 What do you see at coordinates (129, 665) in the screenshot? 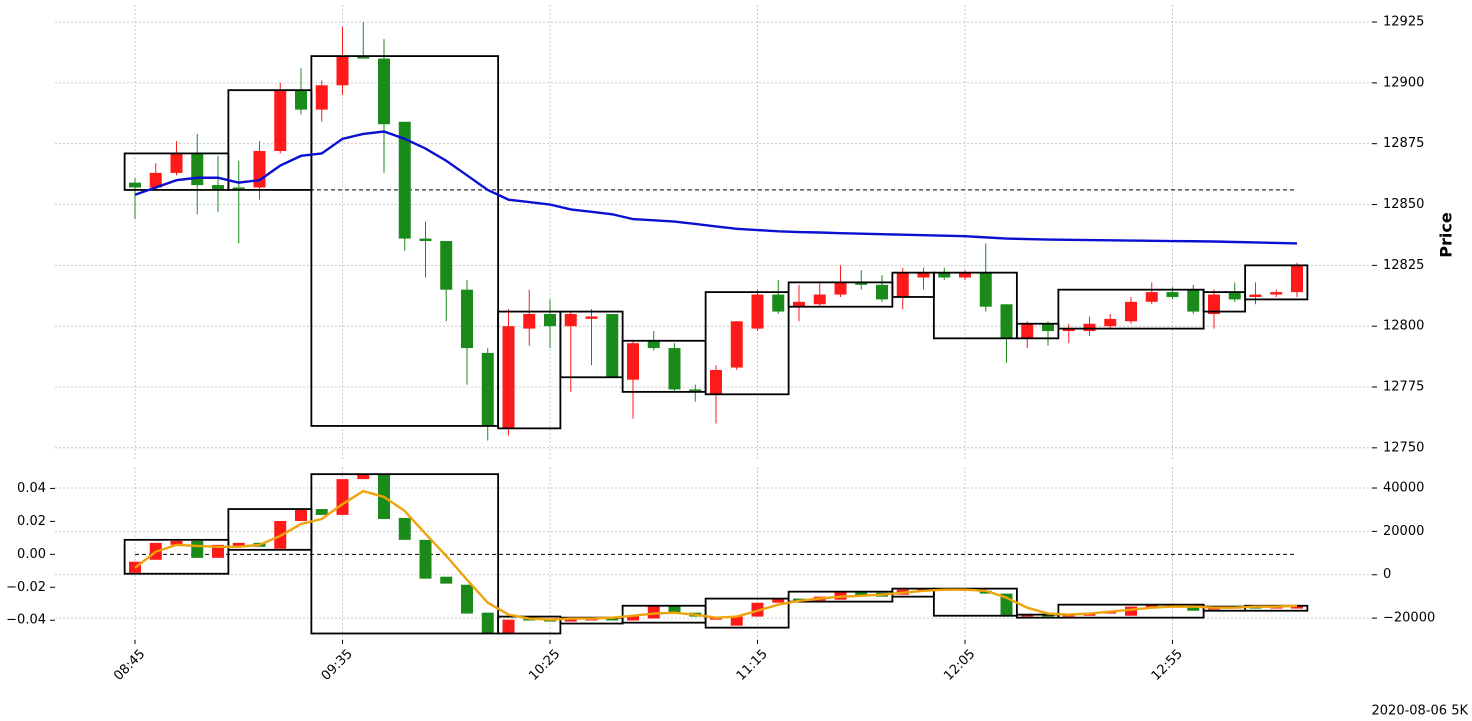
I see `x-tick-label: 08:45` at bounding box center [129, 665].